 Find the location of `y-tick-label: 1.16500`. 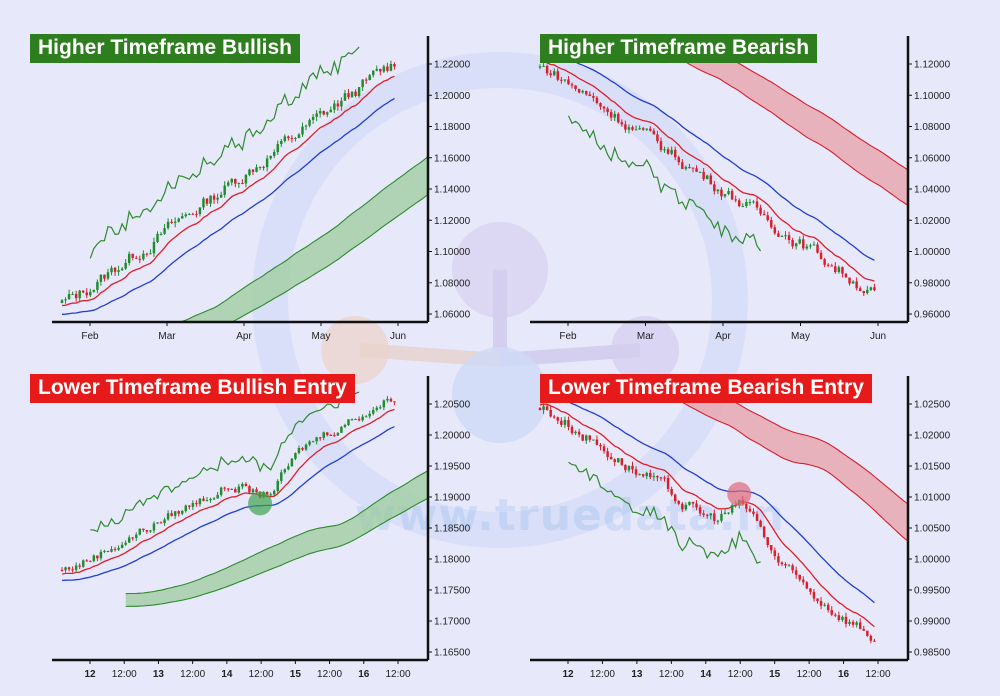

y-tick-label: 1.16500 is located at coordinates (452, 653).